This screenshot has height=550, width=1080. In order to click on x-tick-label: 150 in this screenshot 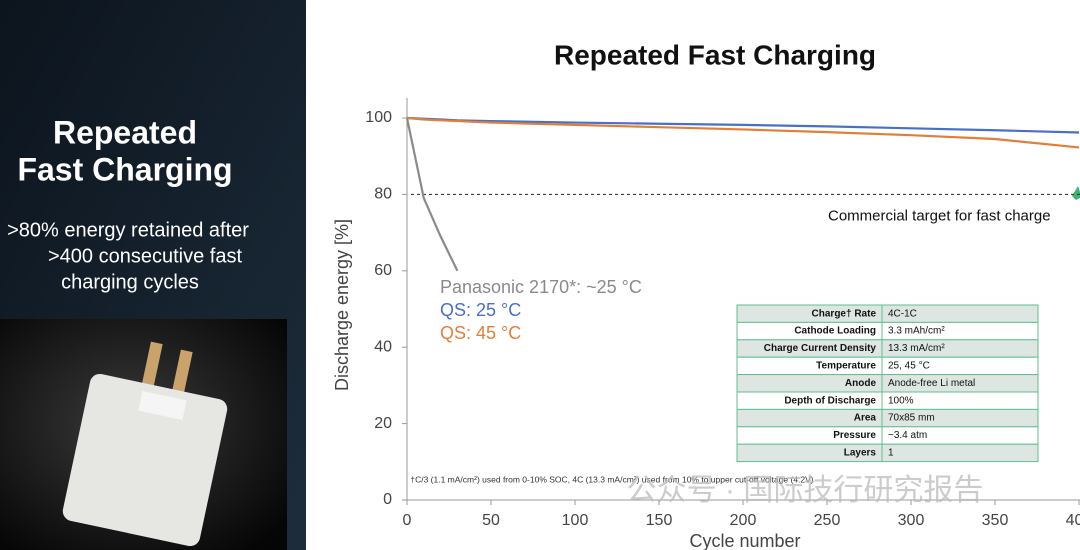, I will do `click(659, 520)`.